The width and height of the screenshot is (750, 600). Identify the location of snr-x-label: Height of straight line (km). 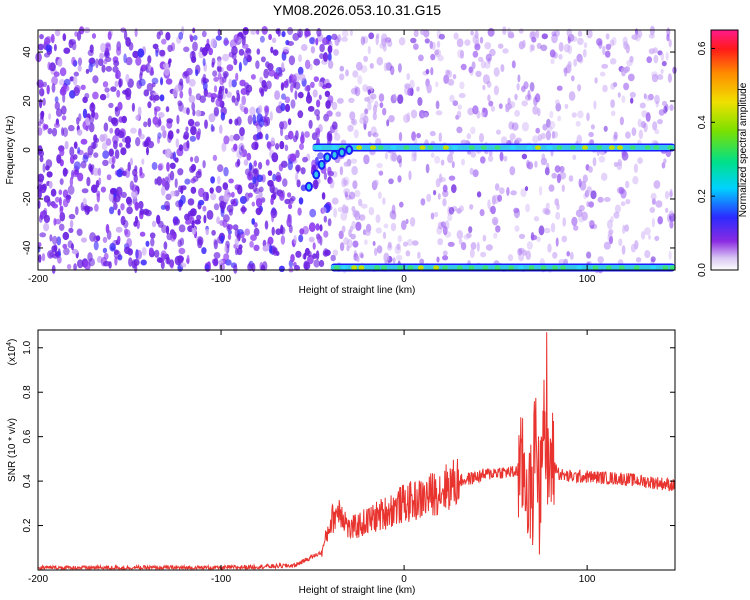
(357, 590).